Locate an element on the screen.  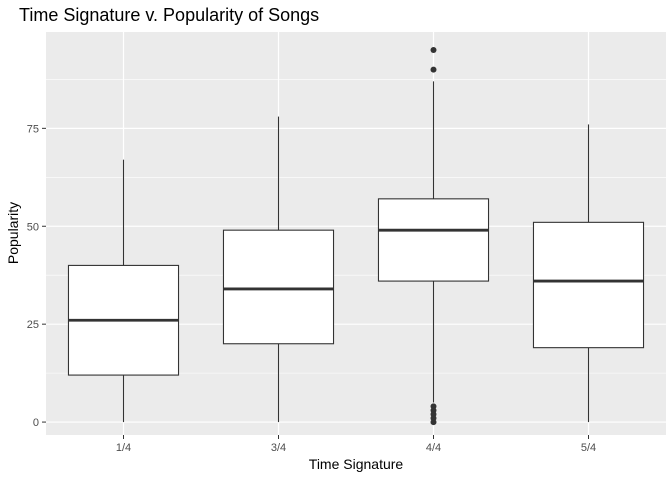
y-axis-title: Popularity is located at coordinates (13, 233).